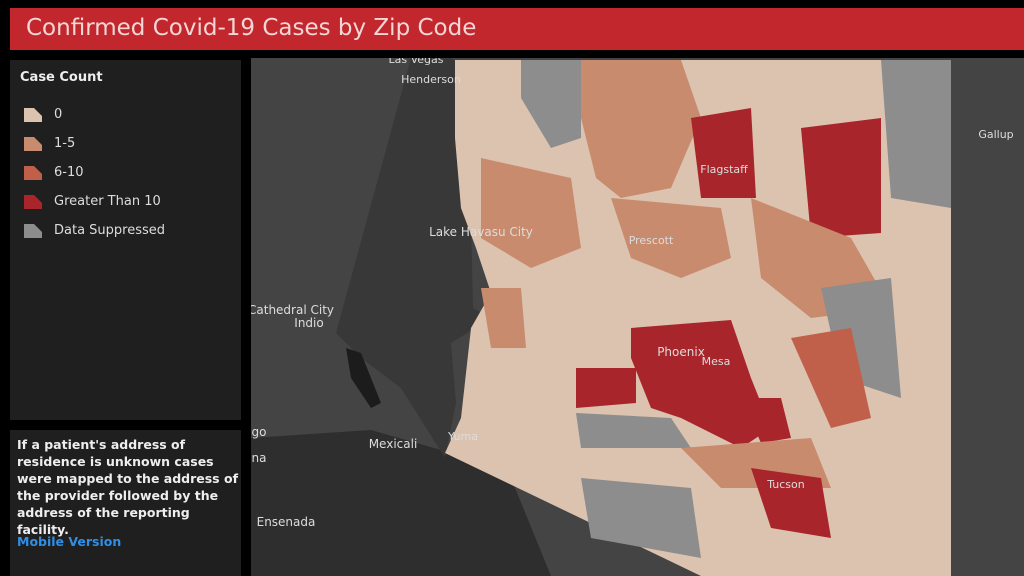 This screenshot has height=576, width=1024. I want to click on place-label: Flagstaff, so click(724, 169).